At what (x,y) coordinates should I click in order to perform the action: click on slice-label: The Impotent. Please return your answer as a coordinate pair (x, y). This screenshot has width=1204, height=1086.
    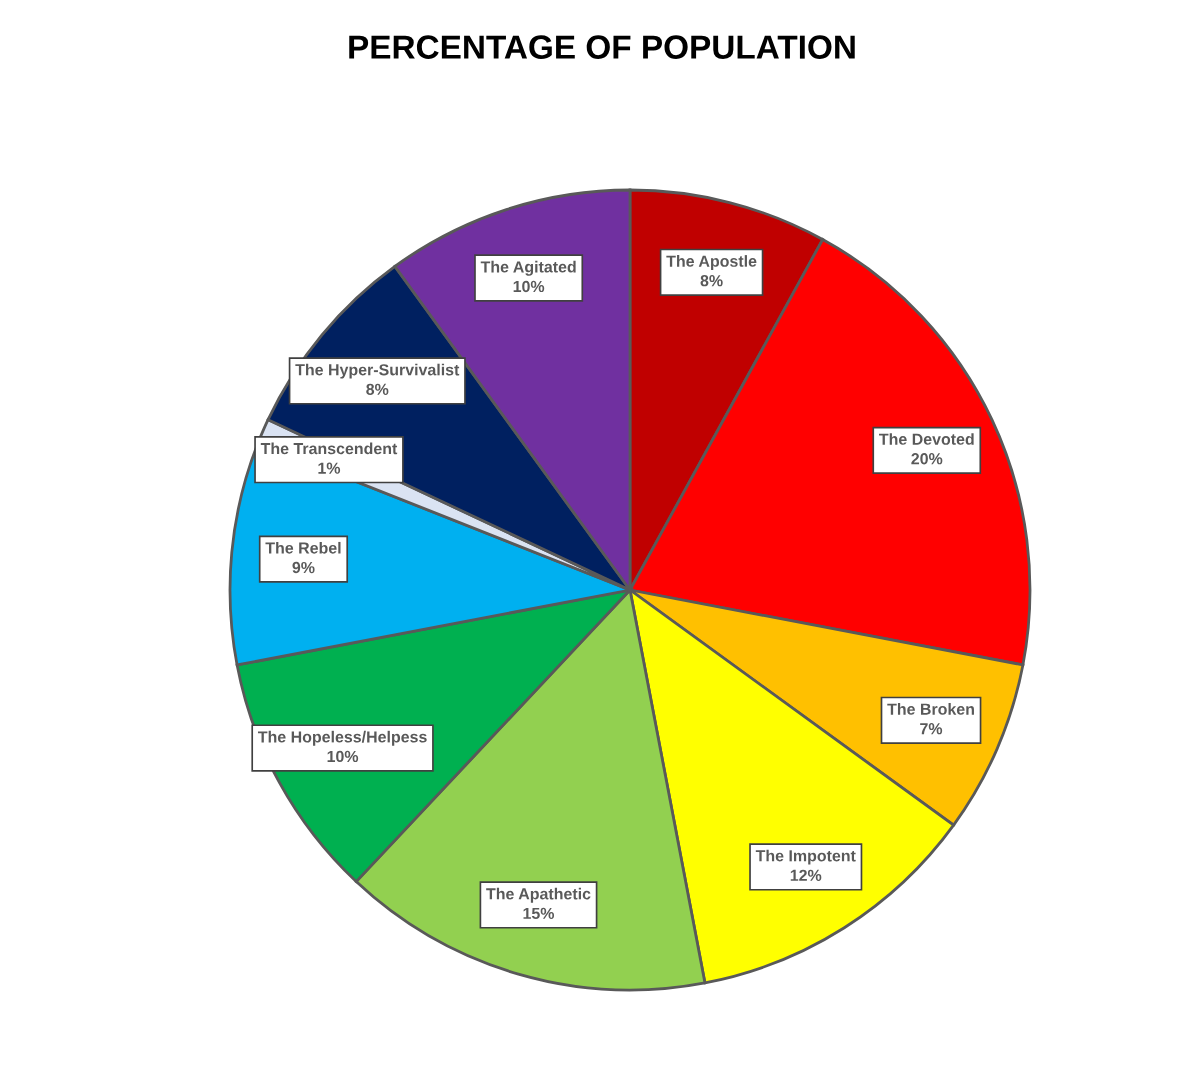
    Looking at the image, I should click on (805, 857).